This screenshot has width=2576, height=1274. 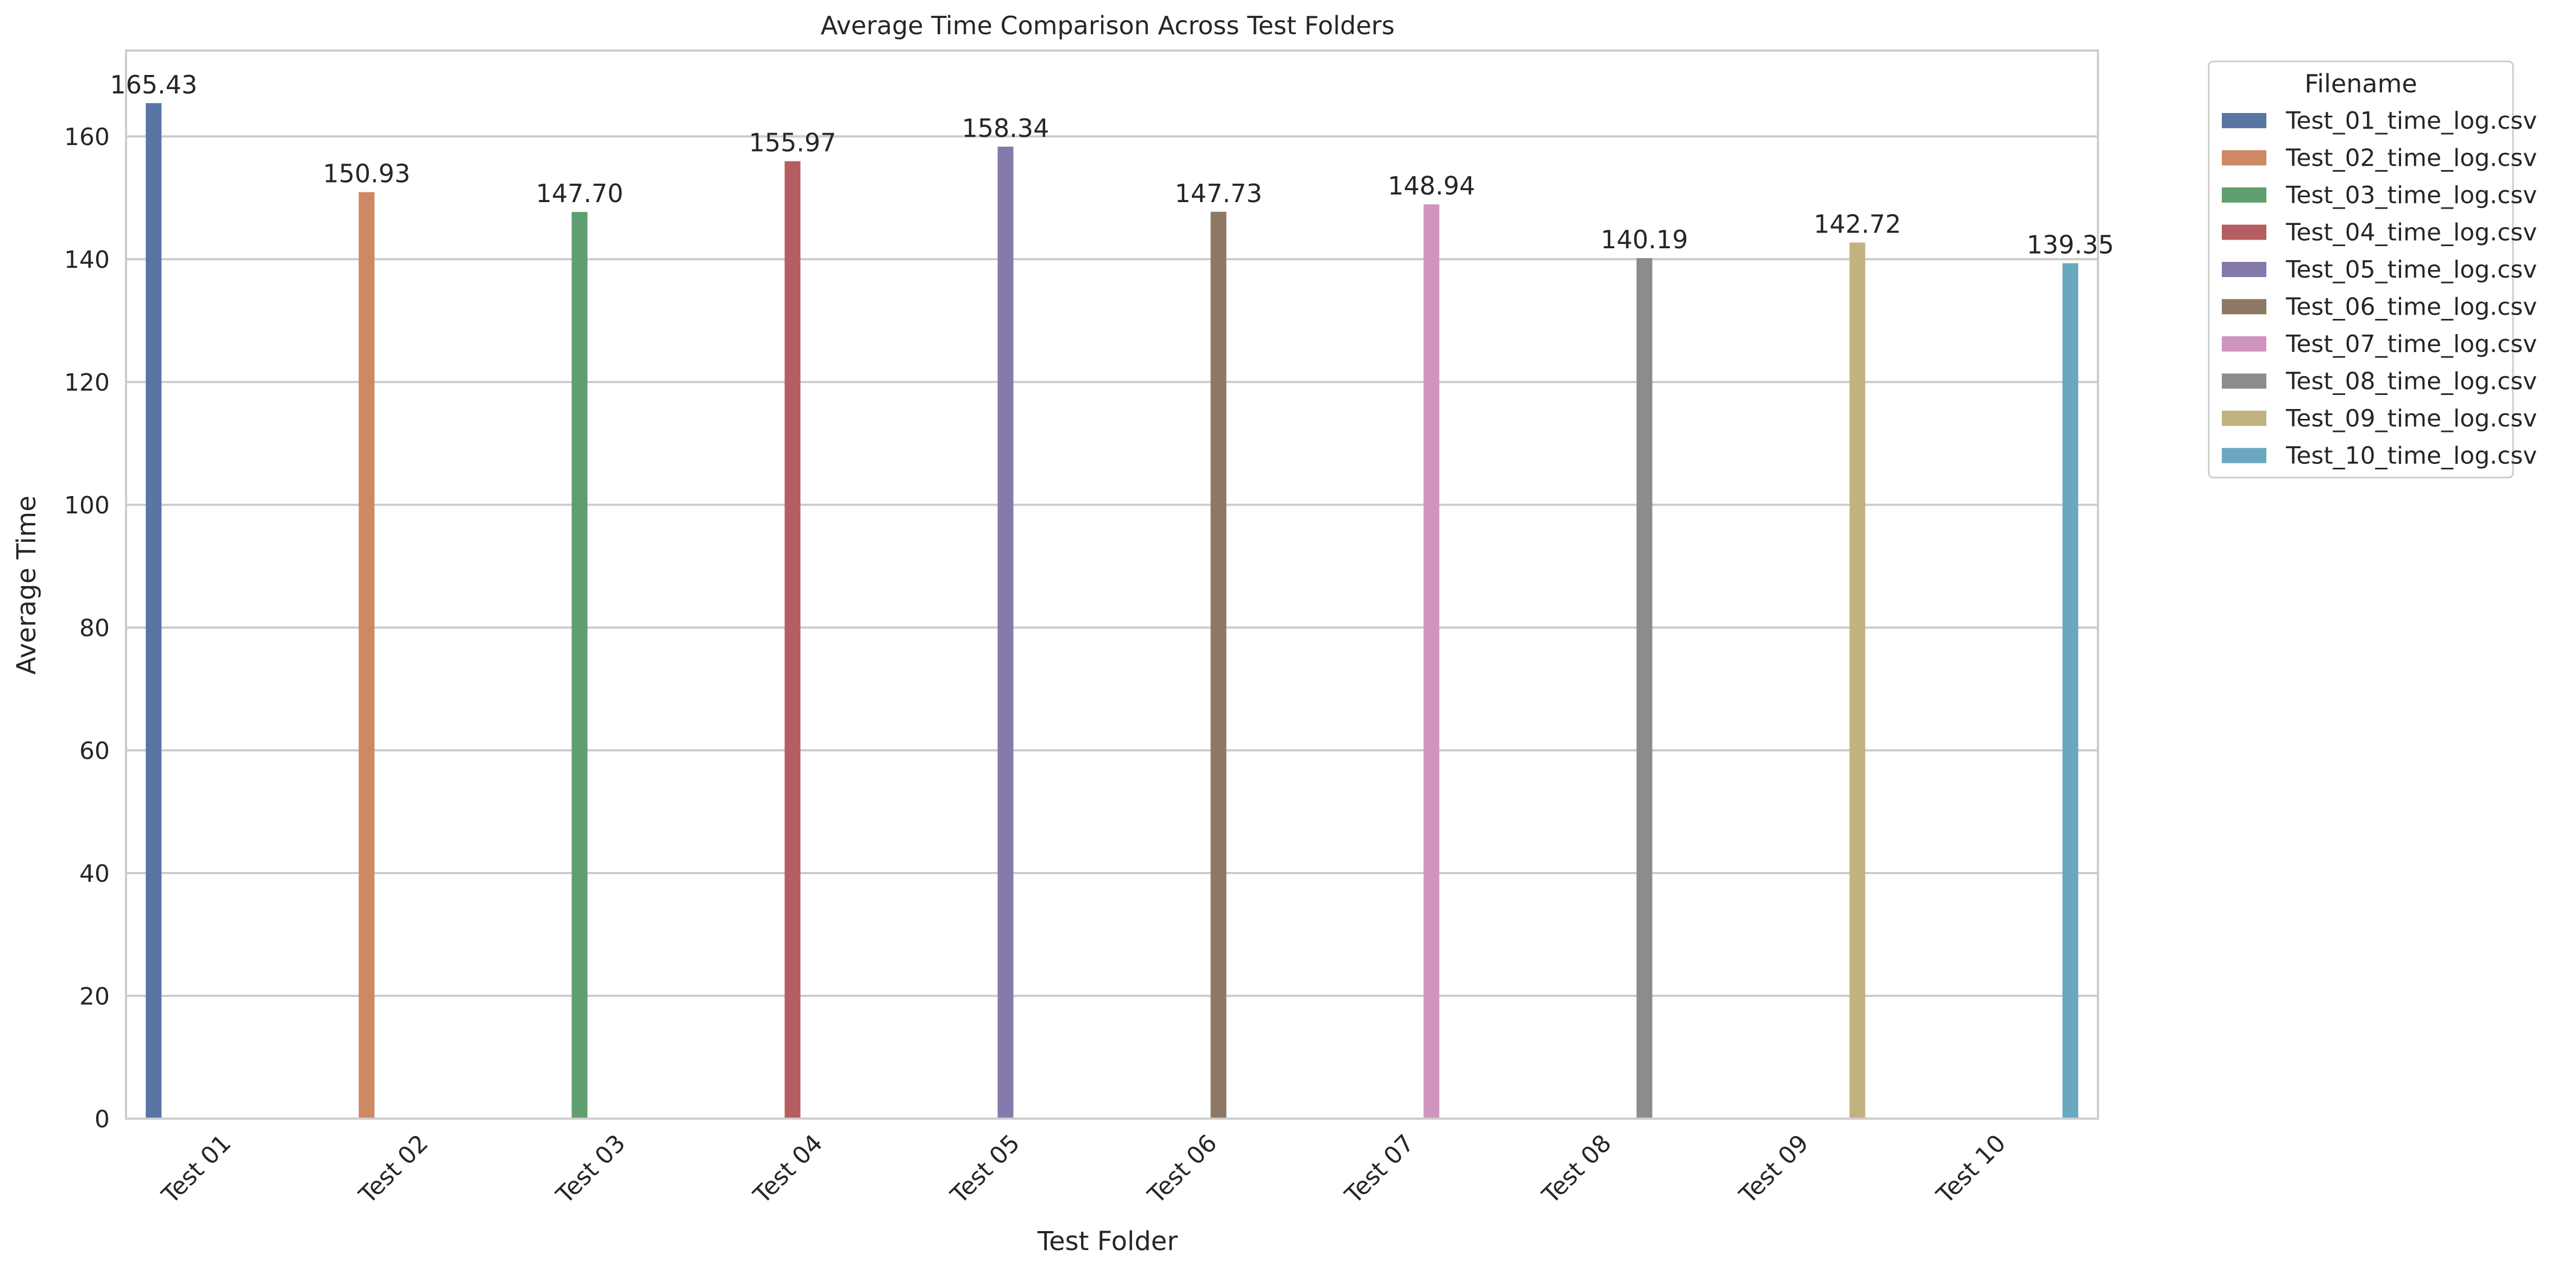 What do you see at coordinates (2411, 195) in the screenshot?
I see `legend-entry-label: Test_03_time_log.csv` at bounding box center [2411, 195].